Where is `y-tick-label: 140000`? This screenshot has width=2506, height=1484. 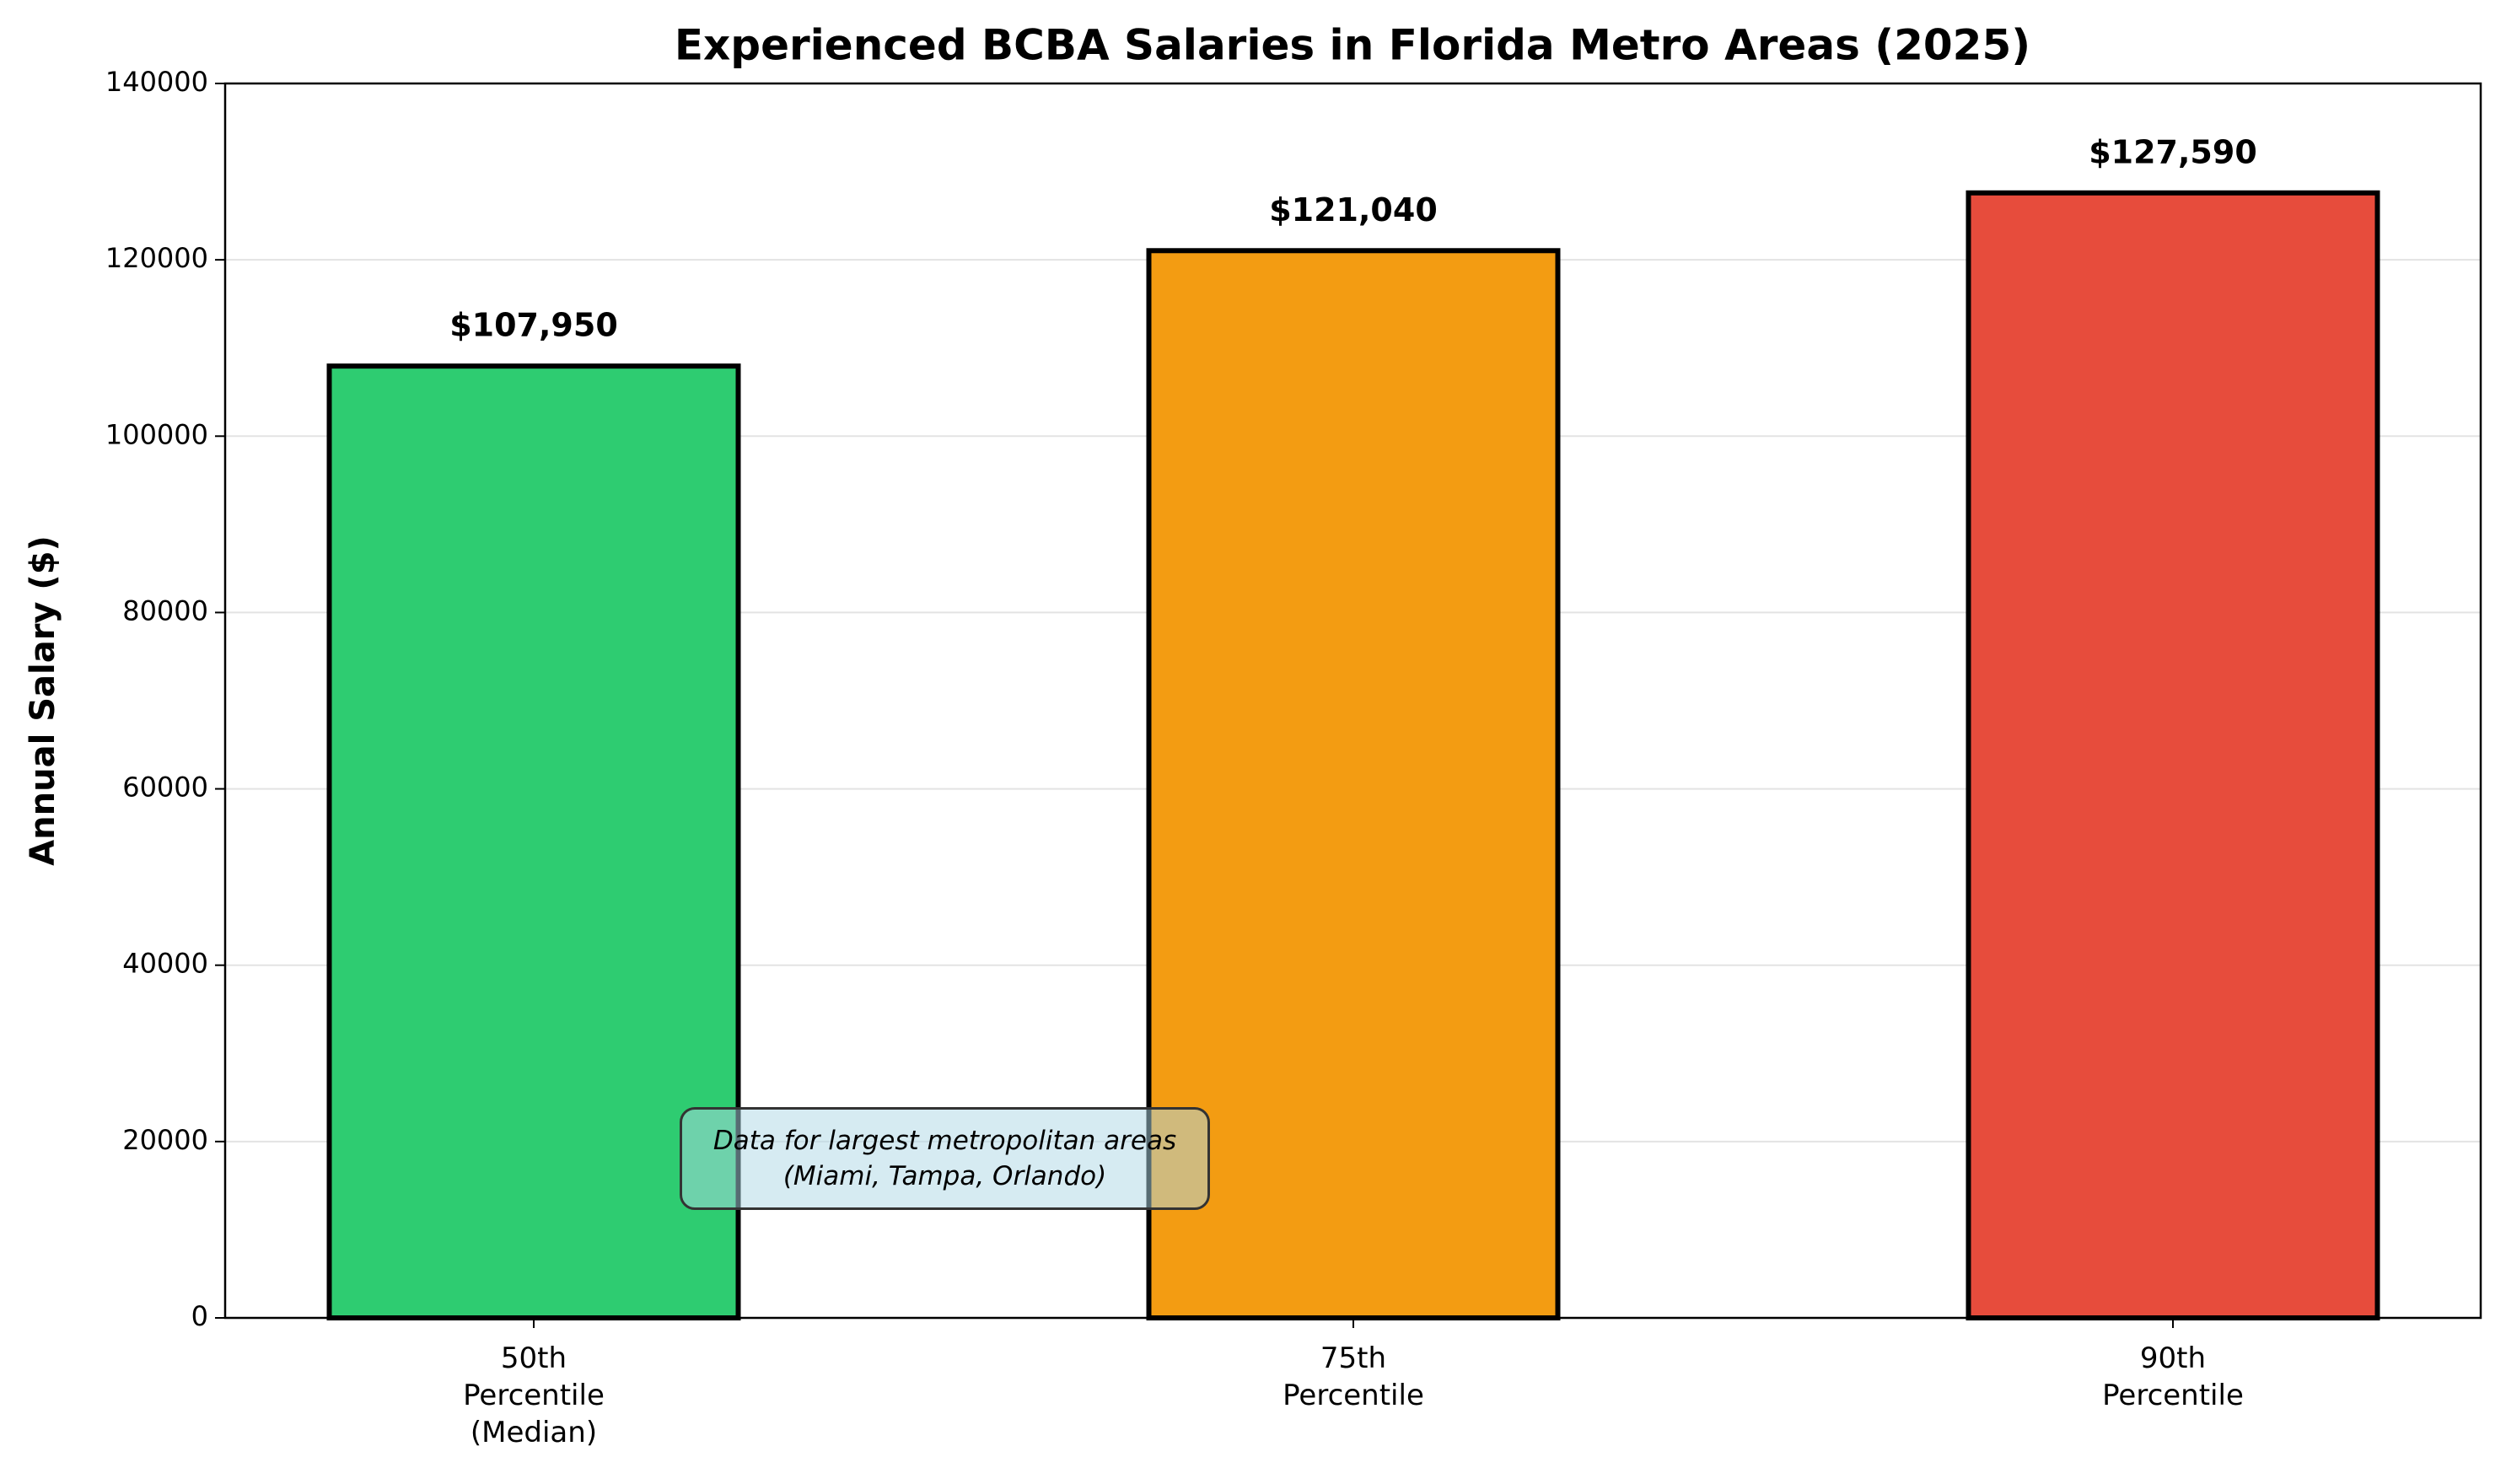 y-tick-label: 140000 is located at coordinates (156, 82).